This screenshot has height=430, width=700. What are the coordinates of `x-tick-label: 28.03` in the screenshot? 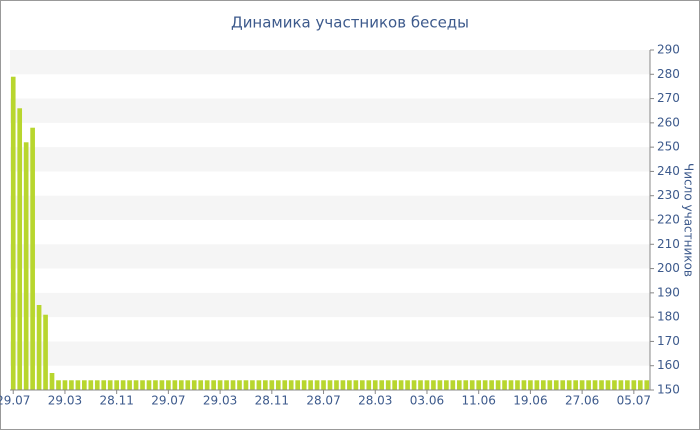 It's located at (375, 401).